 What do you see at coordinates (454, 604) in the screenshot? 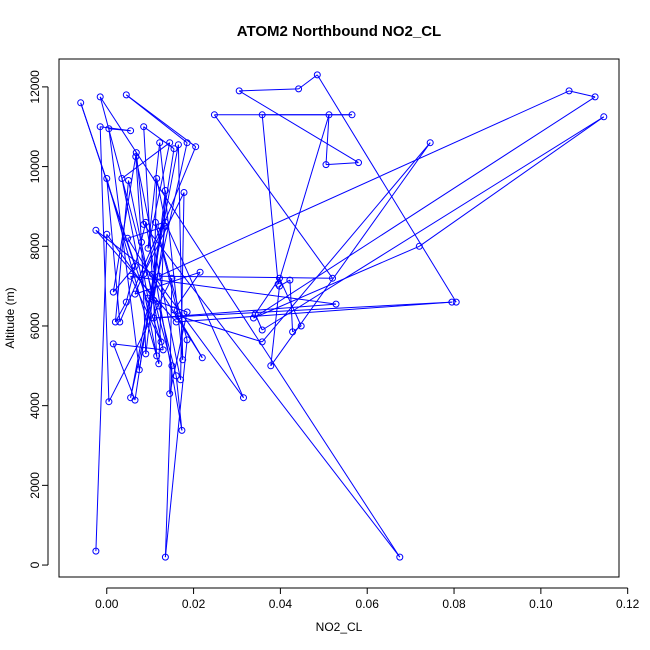
I see `x-tick-label: 0.08` at bounding box center [454, 604].